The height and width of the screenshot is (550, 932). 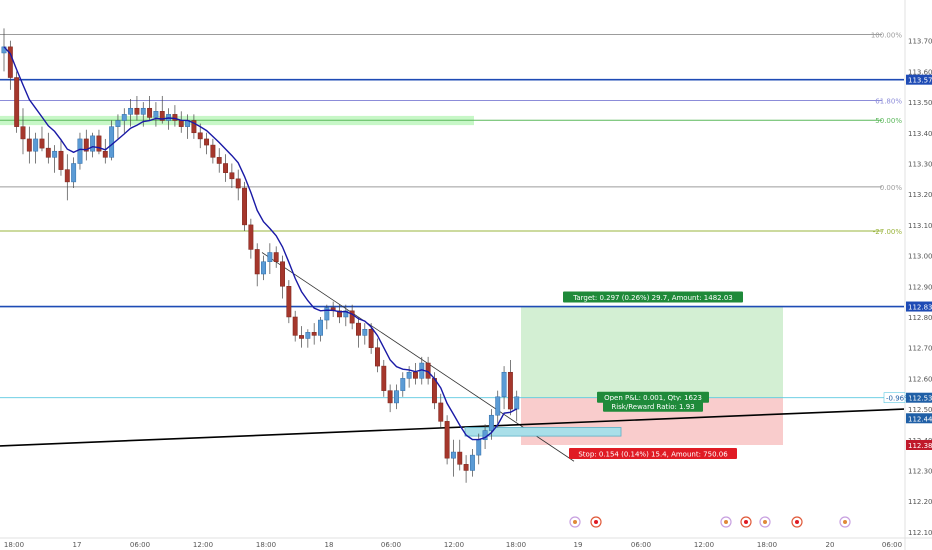 I want to click on rr-label-bg, so click(x=653, y=406).